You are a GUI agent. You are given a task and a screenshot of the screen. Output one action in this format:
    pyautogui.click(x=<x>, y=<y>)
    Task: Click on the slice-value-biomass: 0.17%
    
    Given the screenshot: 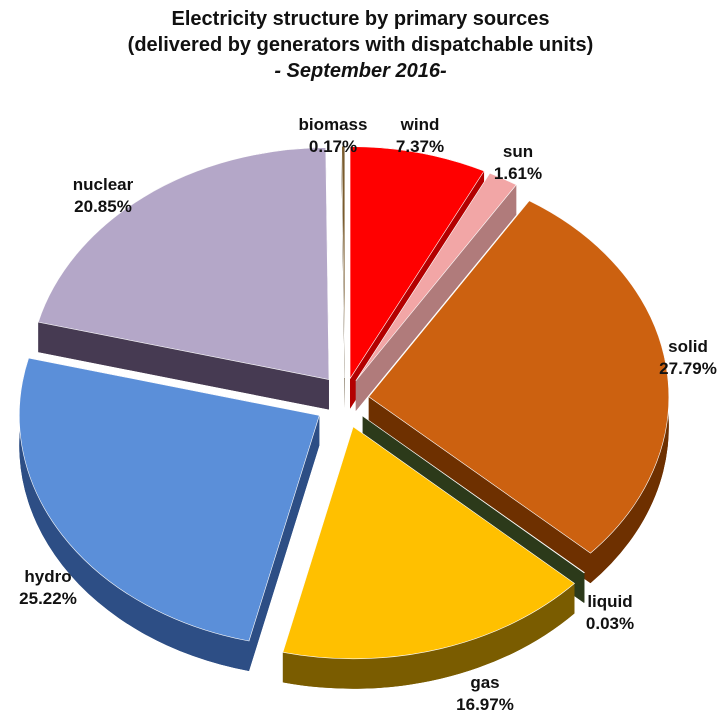 What is the action you would take?
    pyautogui.click(x=333, y=146)
    